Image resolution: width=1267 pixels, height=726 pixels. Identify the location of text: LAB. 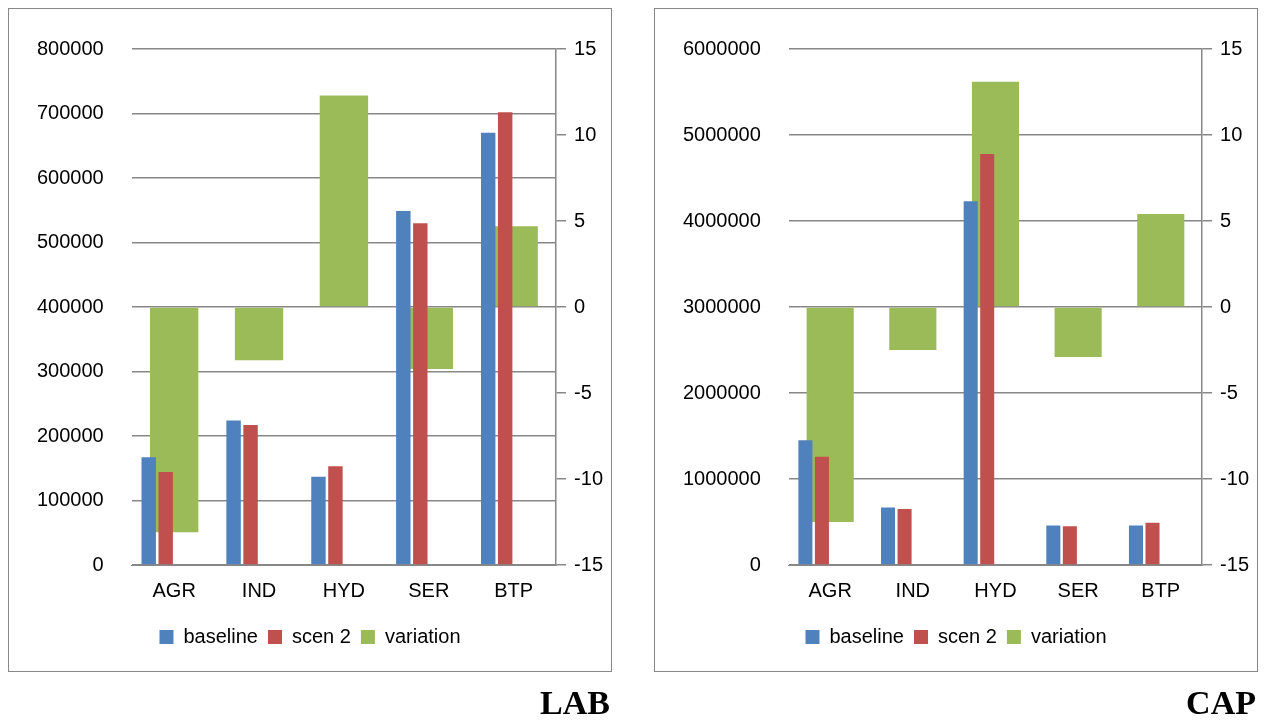
(575, 703).